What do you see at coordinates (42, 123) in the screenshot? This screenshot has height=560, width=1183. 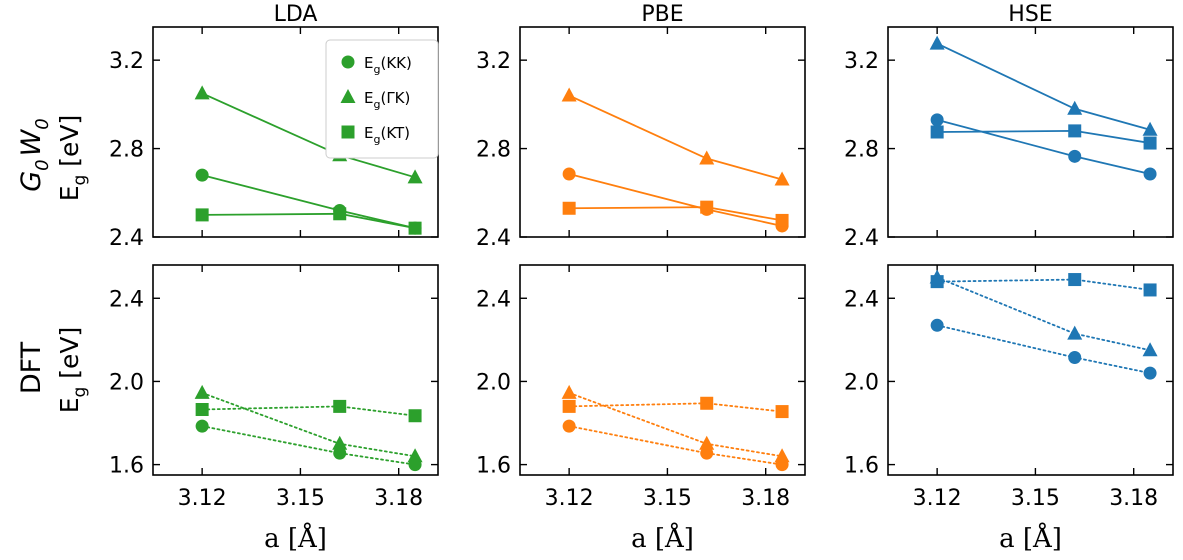 I see `top-method2-sub: 0` at bounding box center [42, 123].